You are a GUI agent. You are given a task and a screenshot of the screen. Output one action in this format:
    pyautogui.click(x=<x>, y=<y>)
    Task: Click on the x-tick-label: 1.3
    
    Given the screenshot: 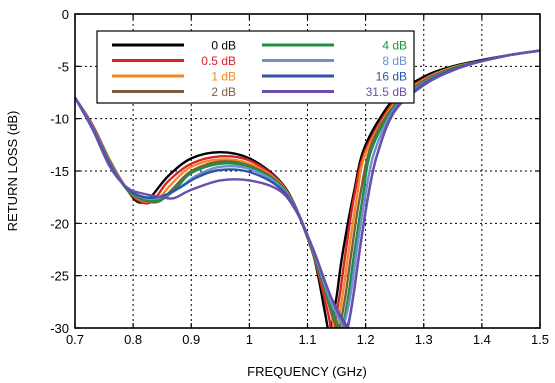 What is the action you would take?
    pyautogui.click(x=424, y=339)
    